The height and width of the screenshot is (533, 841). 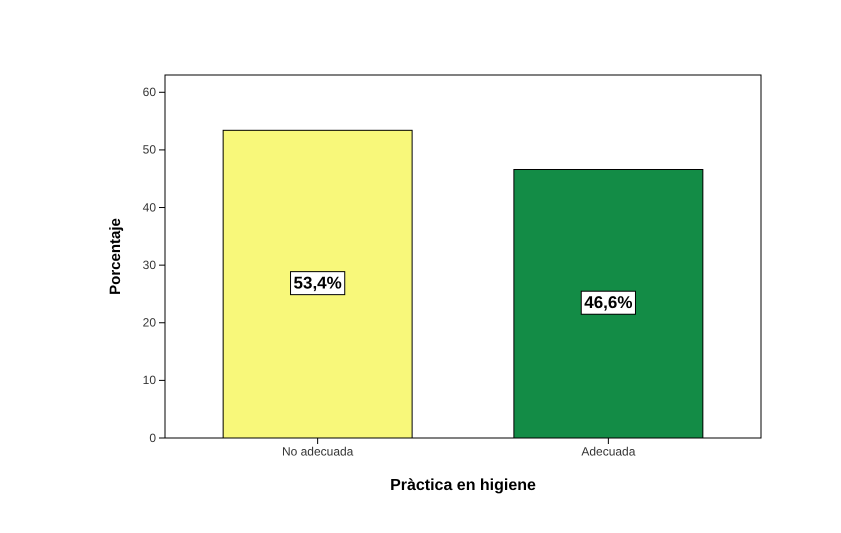 I want to click on y-tick-label: 30, so click(x=149, y=265).